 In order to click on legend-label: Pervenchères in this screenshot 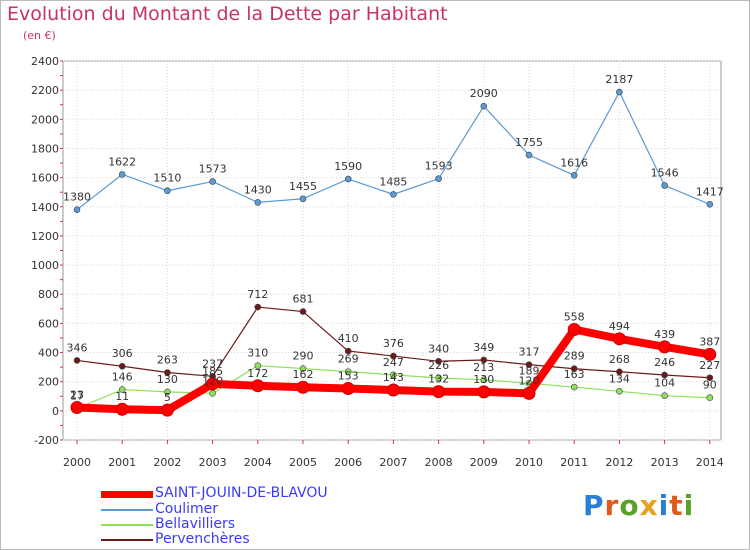, I will do `click(202, 539)`.